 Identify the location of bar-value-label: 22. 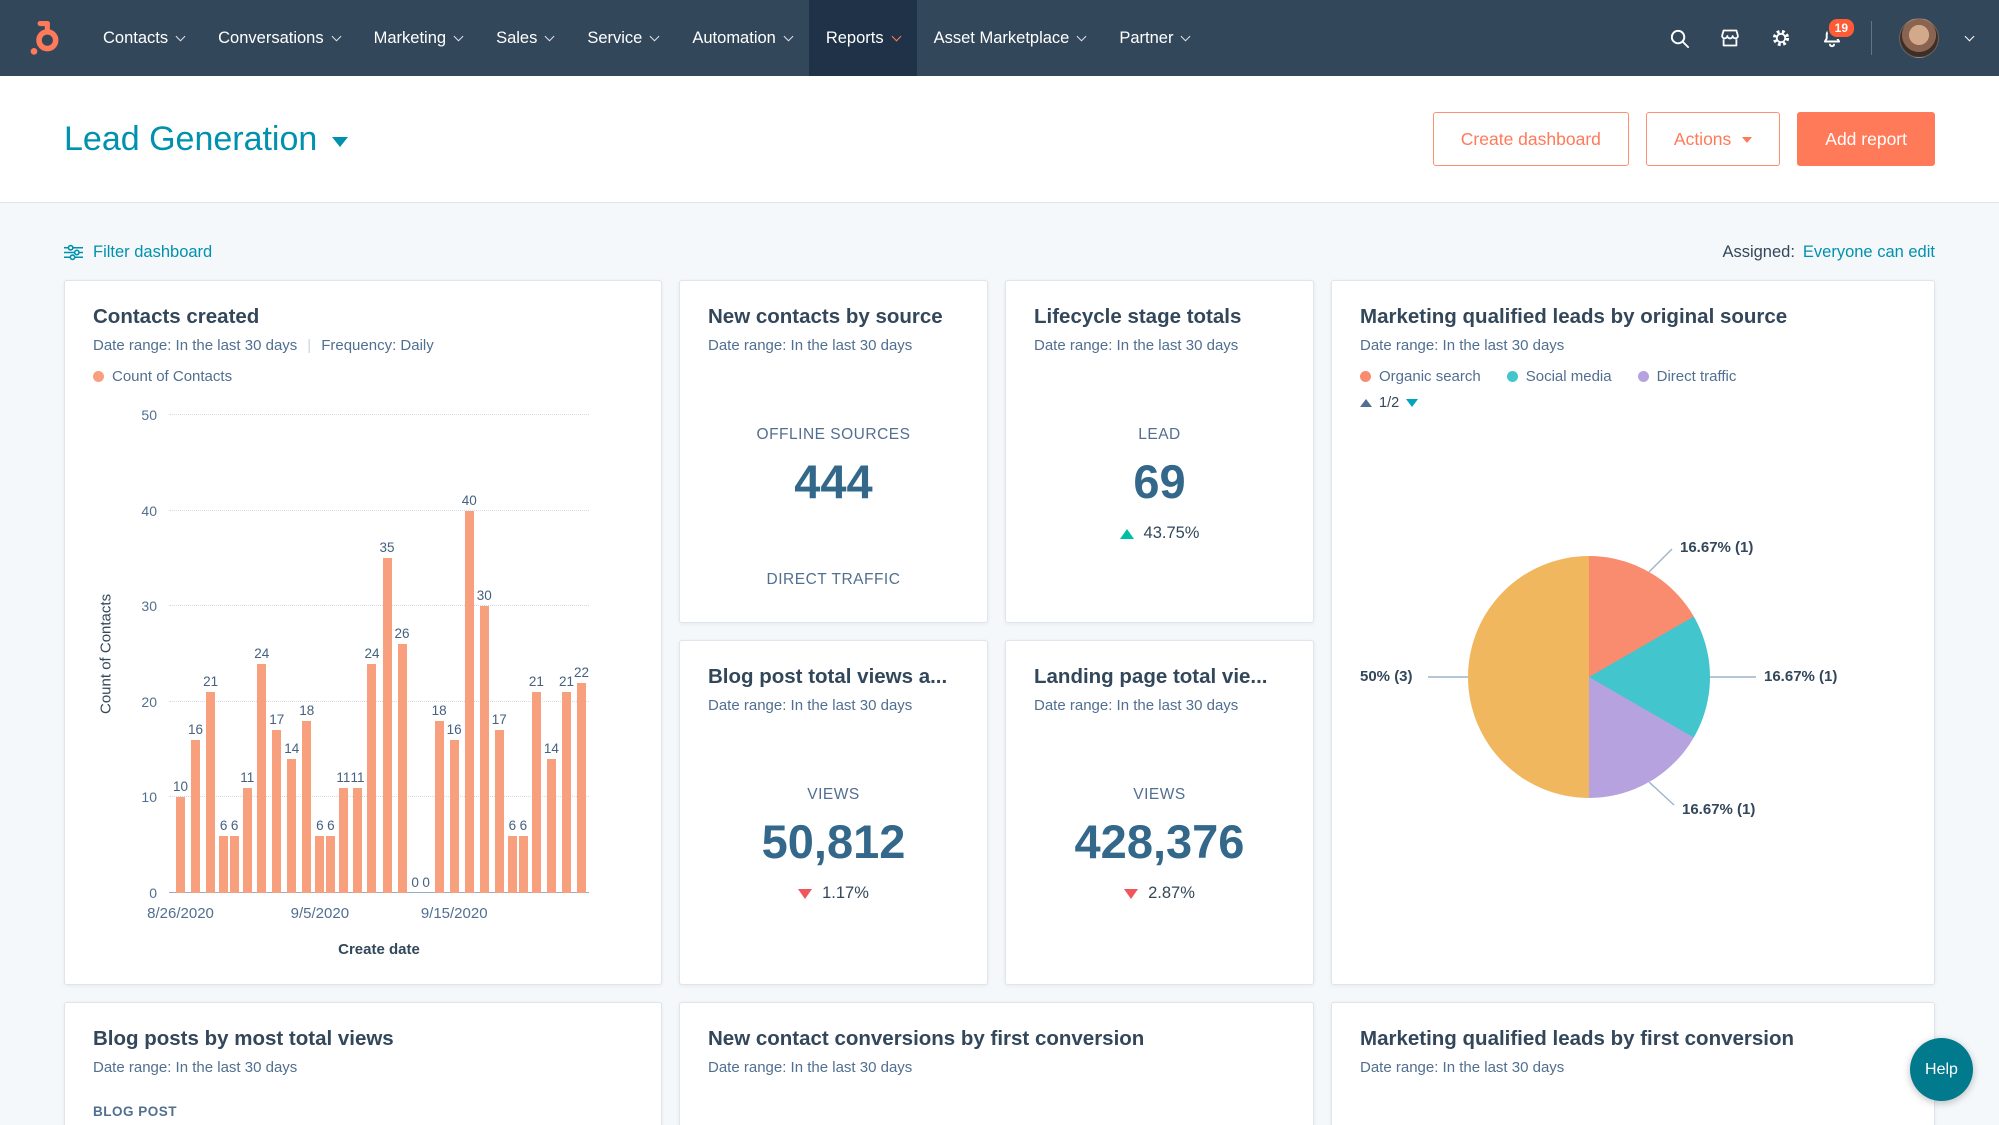
(581, 672).